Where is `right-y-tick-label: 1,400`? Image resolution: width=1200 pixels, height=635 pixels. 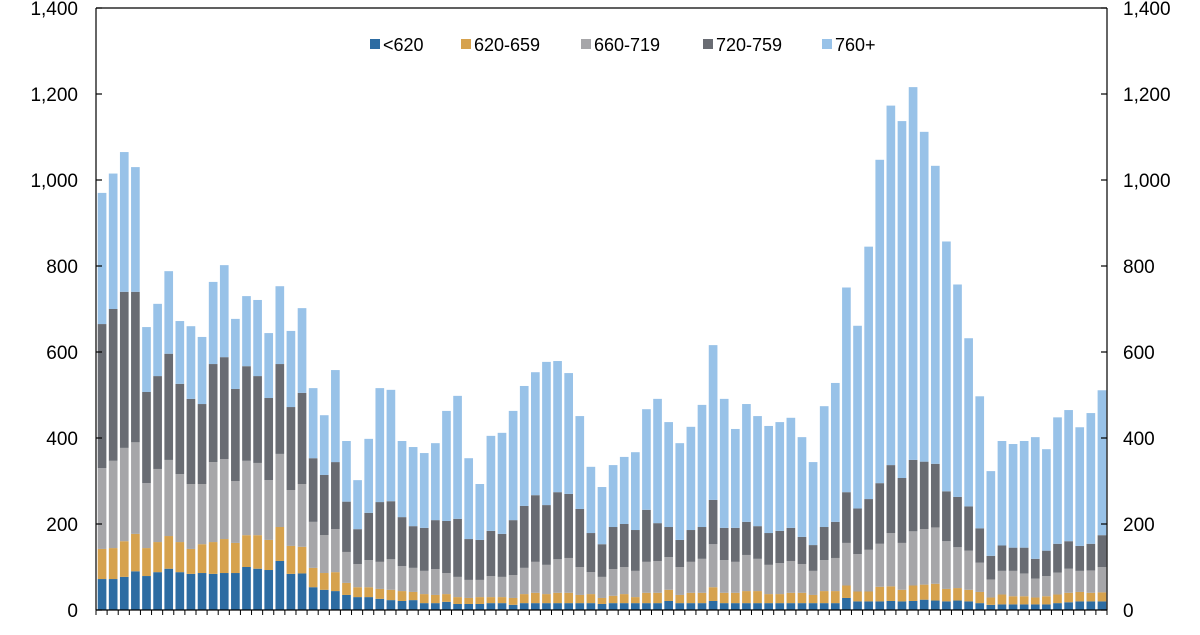
right-y-tick-label: 1,400 is located at coordinates (1147, 10).